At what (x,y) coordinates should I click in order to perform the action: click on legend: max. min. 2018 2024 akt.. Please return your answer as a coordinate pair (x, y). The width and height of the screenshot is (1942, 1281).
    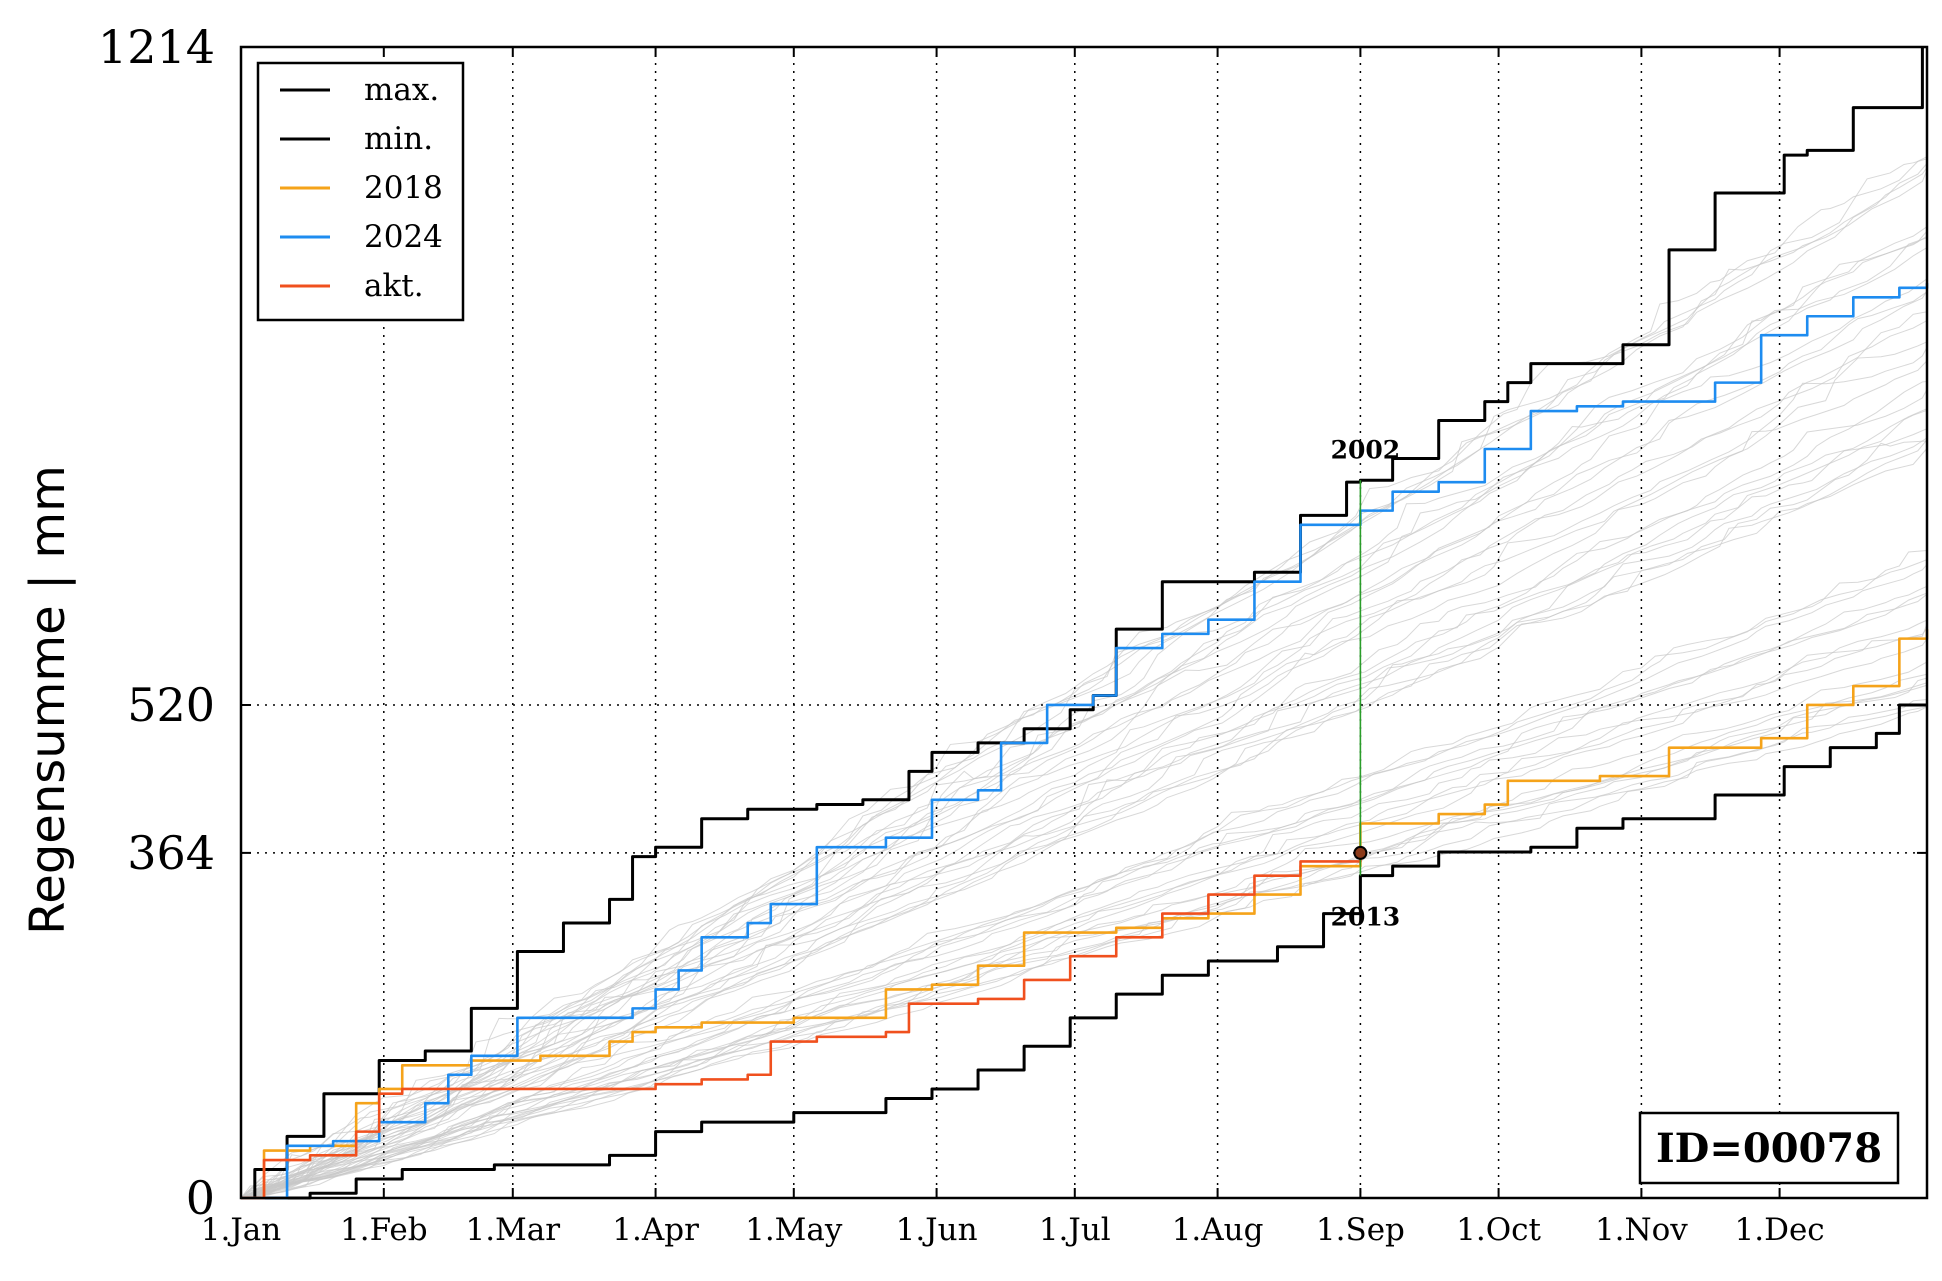
    Looking at the image, I should click on (360, 191).